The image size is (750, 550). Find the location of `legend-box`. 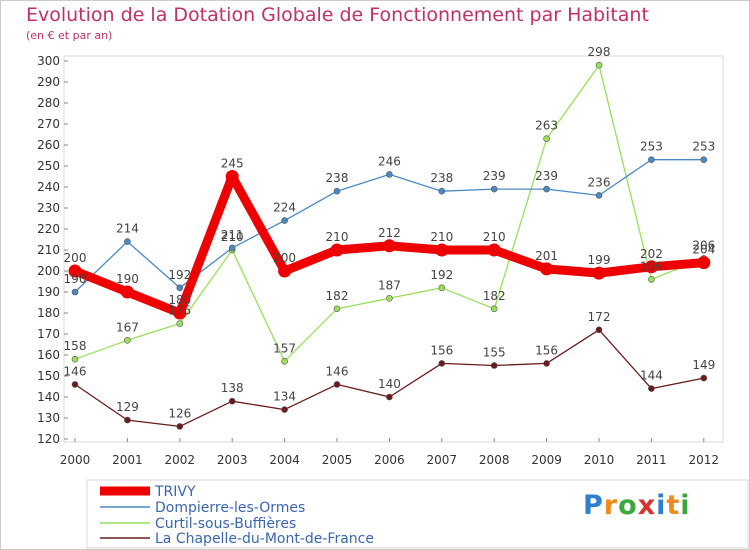

legend-box is located at coordinates (417, 514).